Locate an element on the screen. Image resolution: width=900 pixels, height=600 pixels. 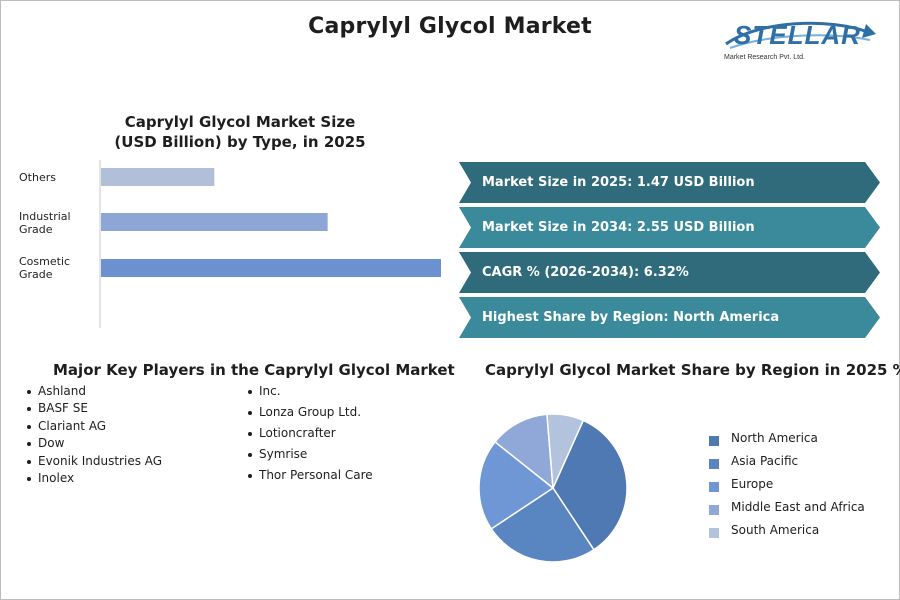
page-title: Caprylyl Glycol Market is located at coordinates (450, 26).